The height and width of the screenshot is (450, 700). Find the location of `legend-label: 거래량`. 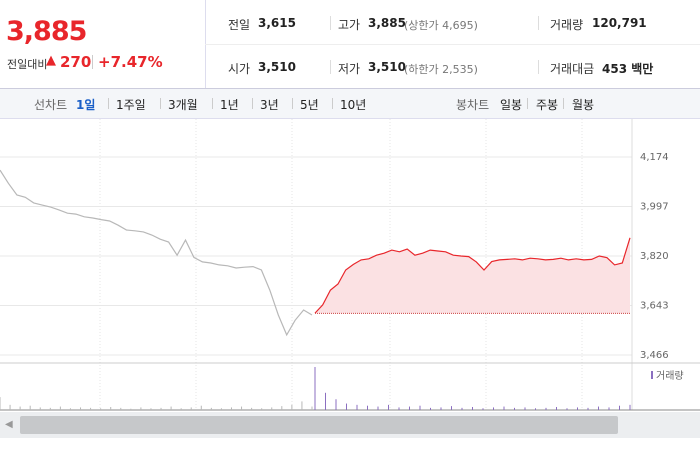

legend-label: 거래량 is located at coordinates (670, 376).